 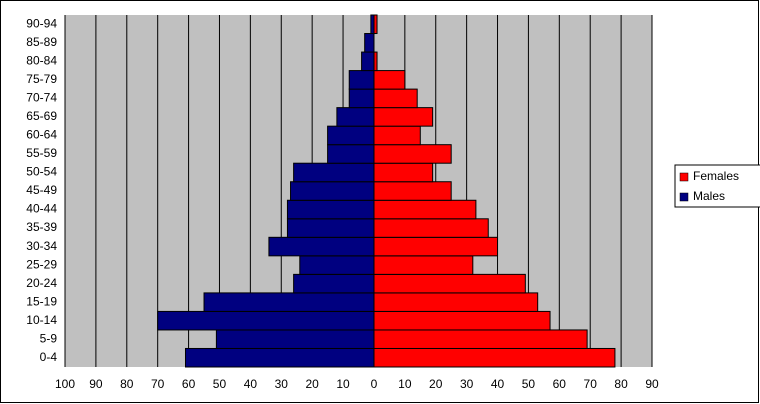 I want to click on y-tick-label: 80-84, so click(x=41, y=60).